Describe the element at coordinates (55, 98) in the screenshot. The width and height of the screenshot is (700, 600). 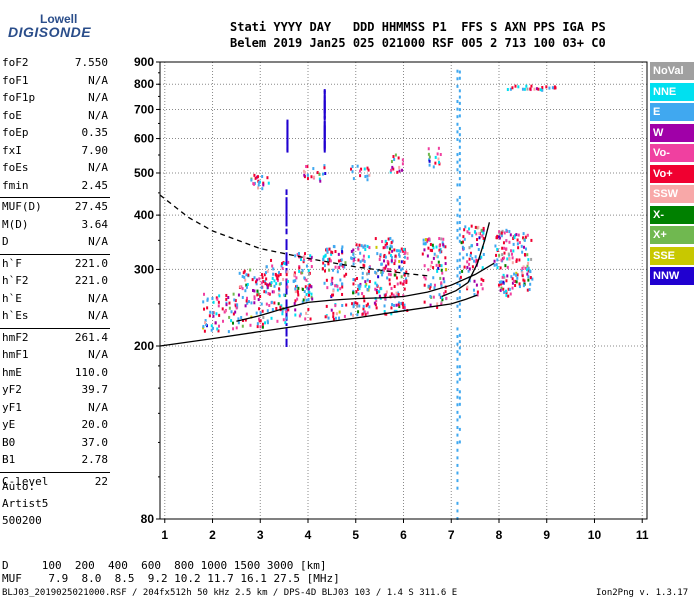
I see `param-row: foF1p N/A` at that location.